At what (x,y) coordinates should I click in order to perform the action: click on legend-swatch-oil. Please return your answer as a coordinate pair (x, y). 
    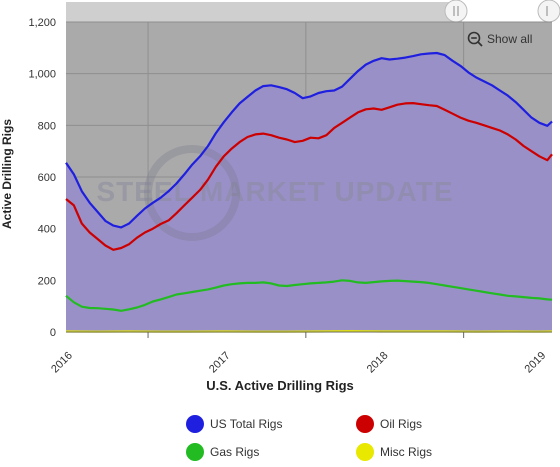
    Looking at the image, I should click on (365, 424).